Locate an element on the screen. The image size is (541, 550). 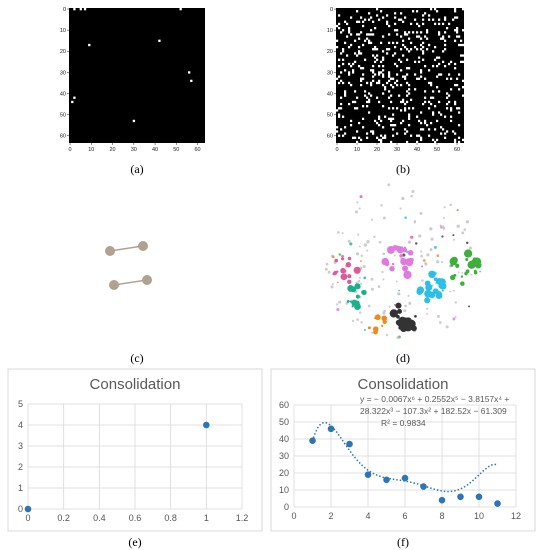
heatmap-a-y-tick-label: 40 is located at coordinates (63, 94).